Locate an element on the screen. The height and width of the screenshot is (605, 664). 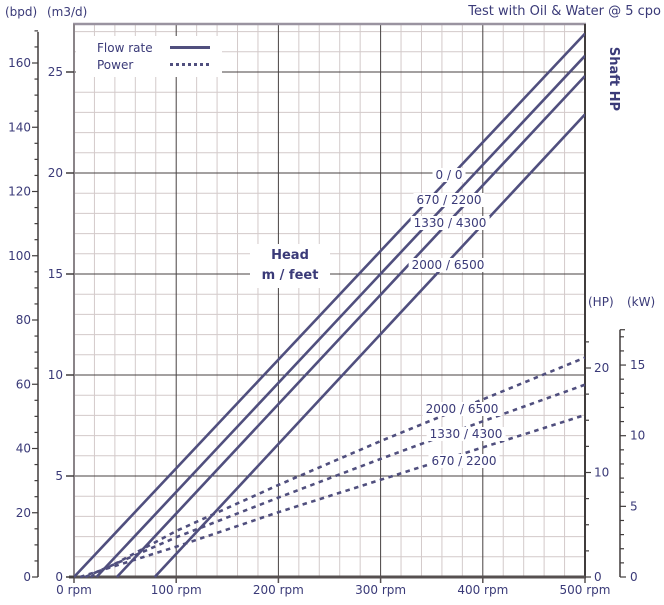
x-axis-tick-label: 500 rpm is located at coordinates (585, 590).